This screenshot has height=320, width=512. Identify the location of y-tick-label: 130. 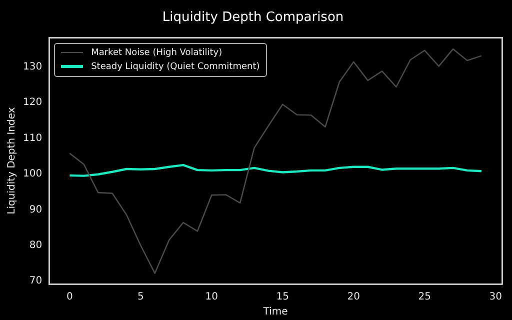
(32, 66).